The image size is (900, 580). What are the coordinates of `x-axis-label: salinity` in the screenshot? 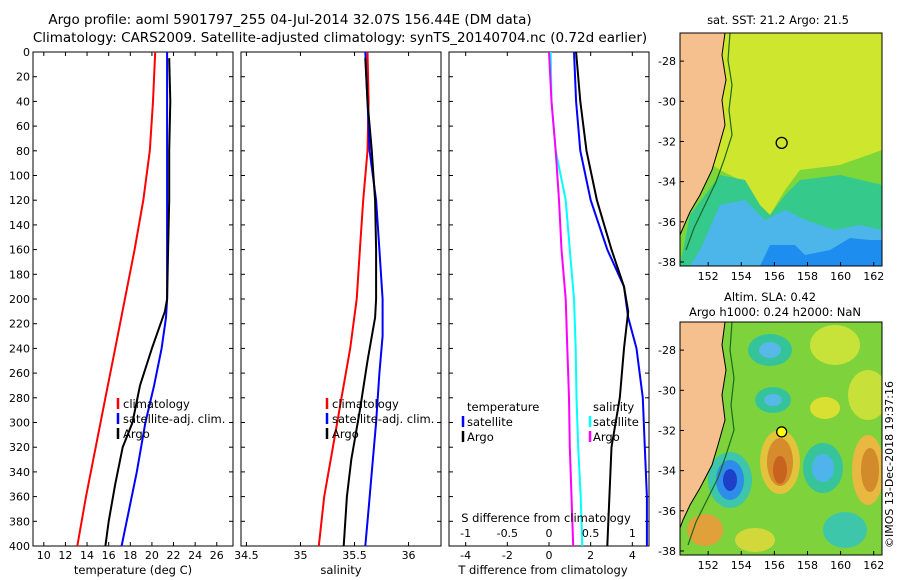 It's located at (340, 570).